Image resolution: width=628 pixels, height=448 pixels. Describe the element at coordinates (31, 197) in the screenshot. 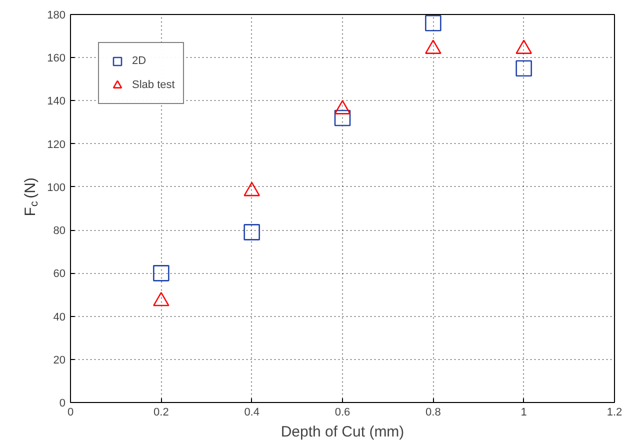

I see `y-axis-title: Fc (N)` at that location.